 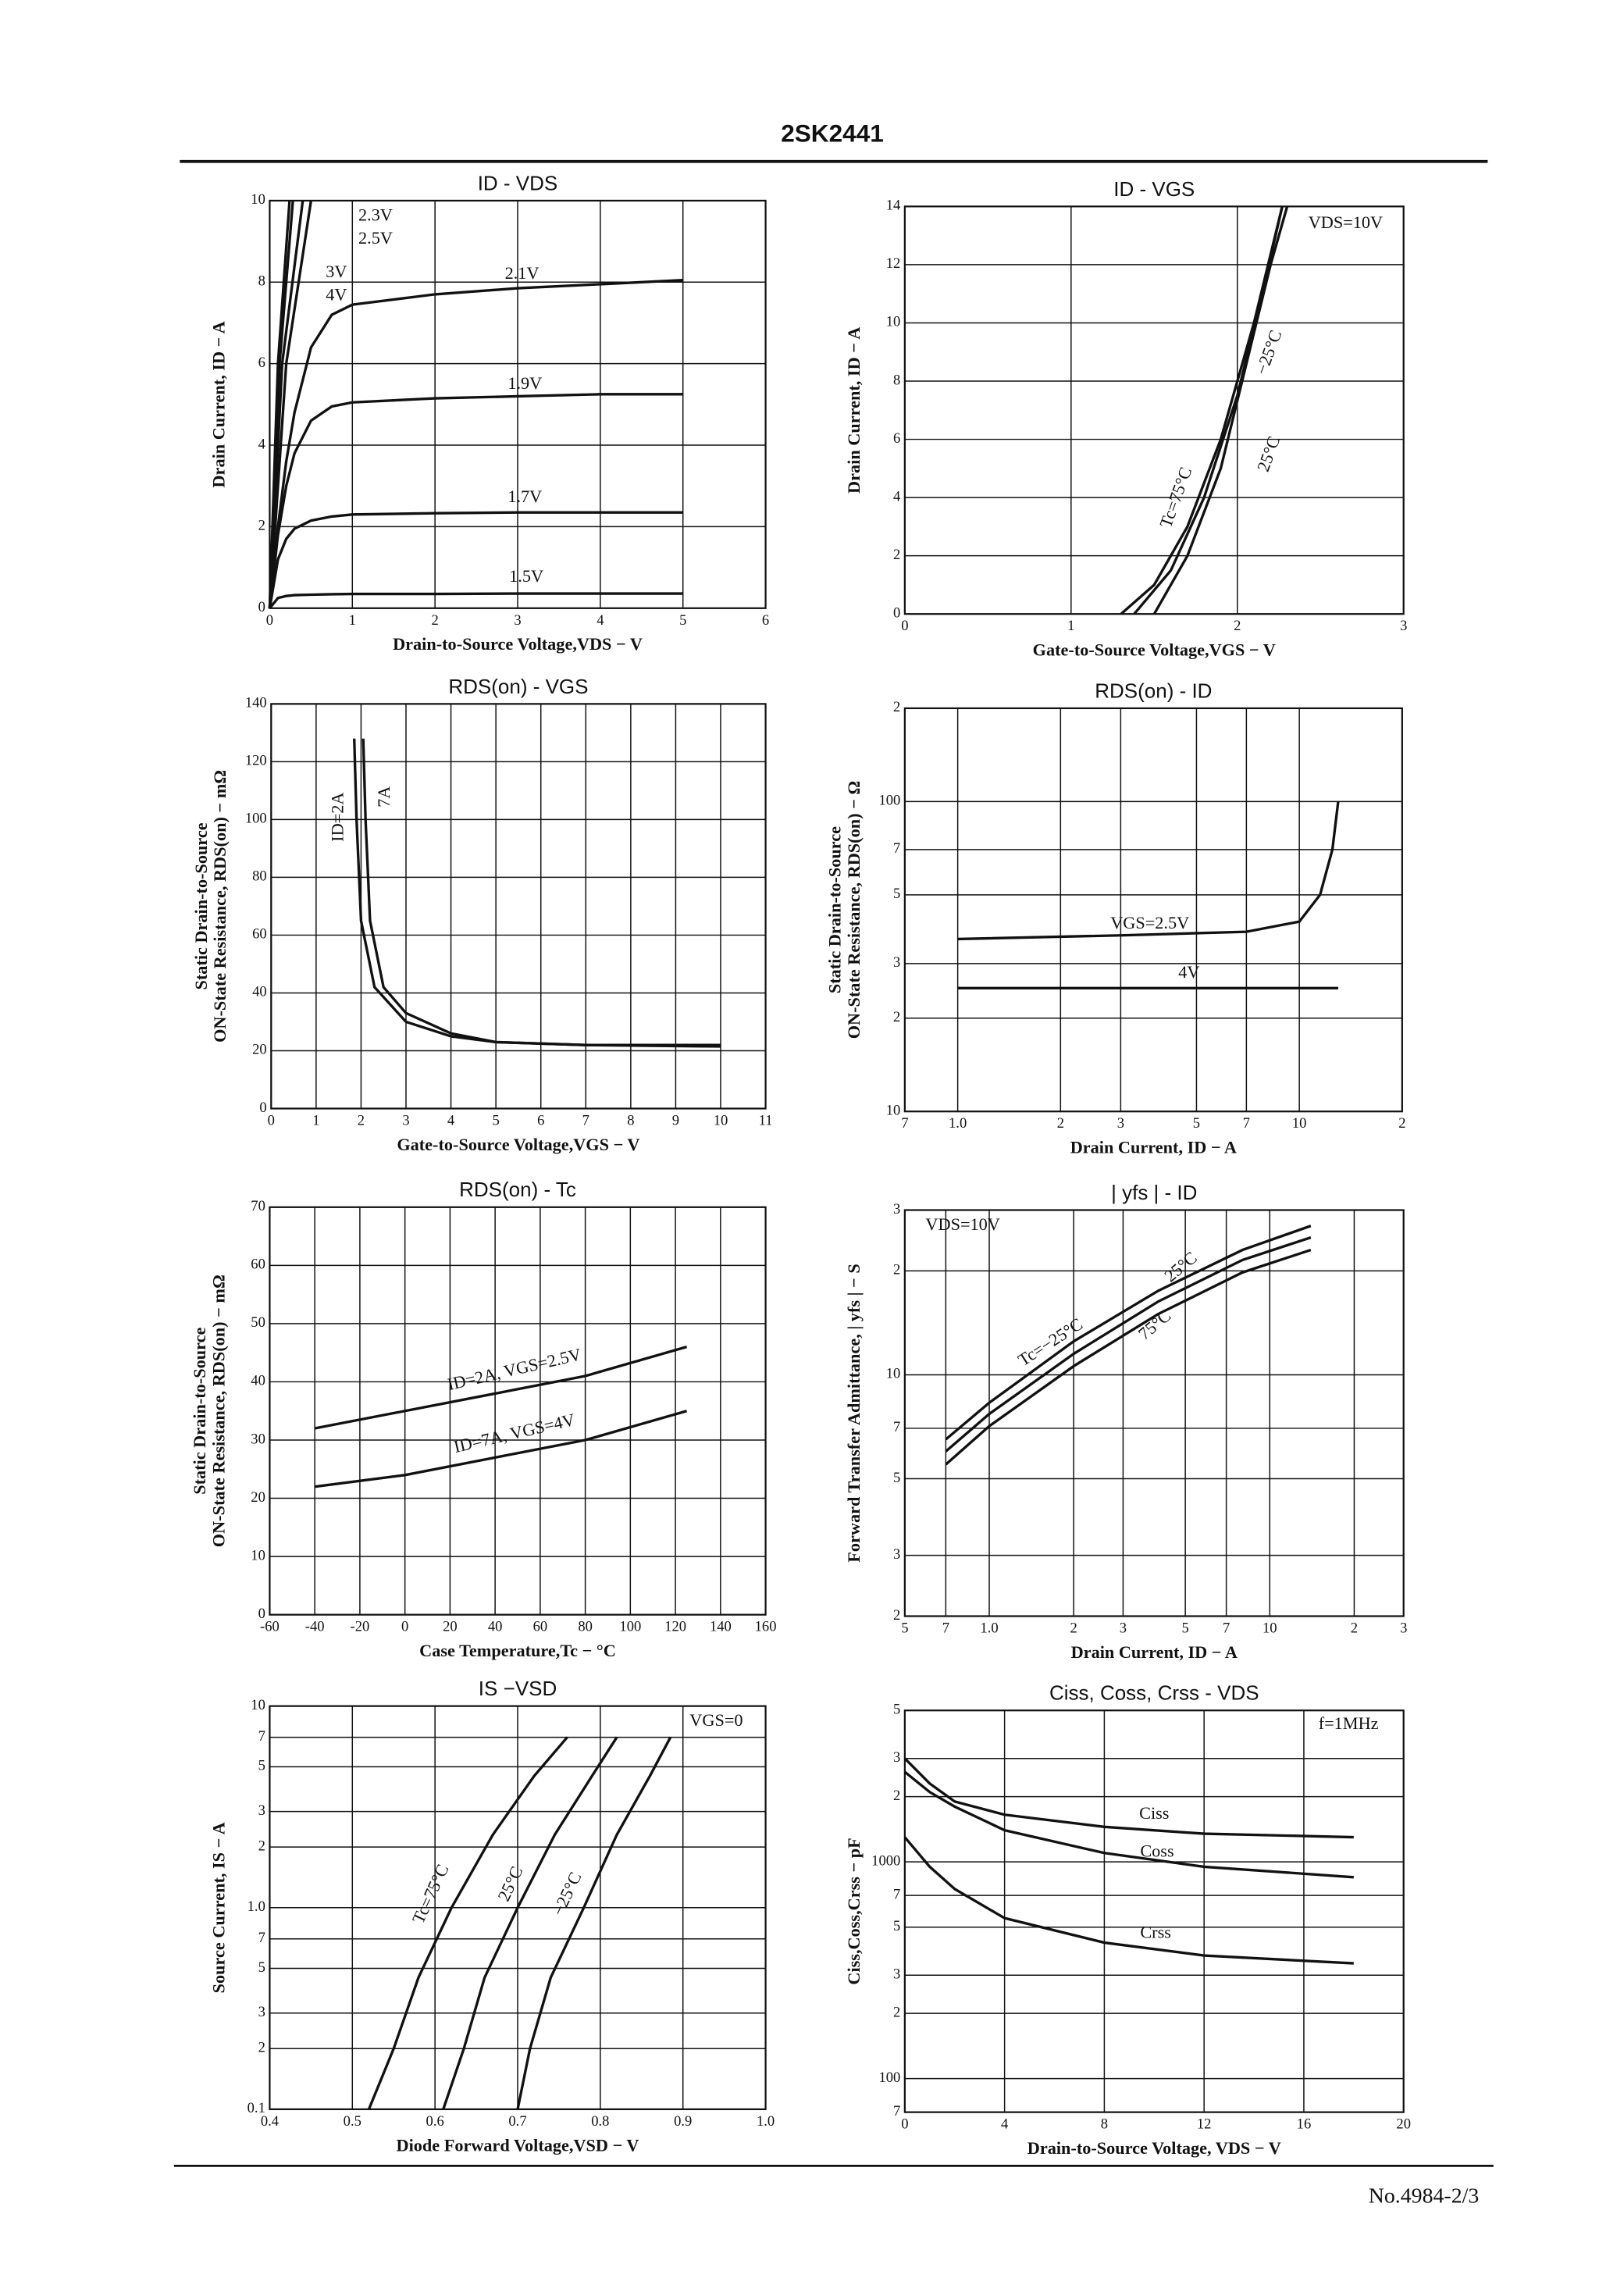 I want to click on curve-label: ID=7A, VGS=4V, so click(x=514, y=1433).